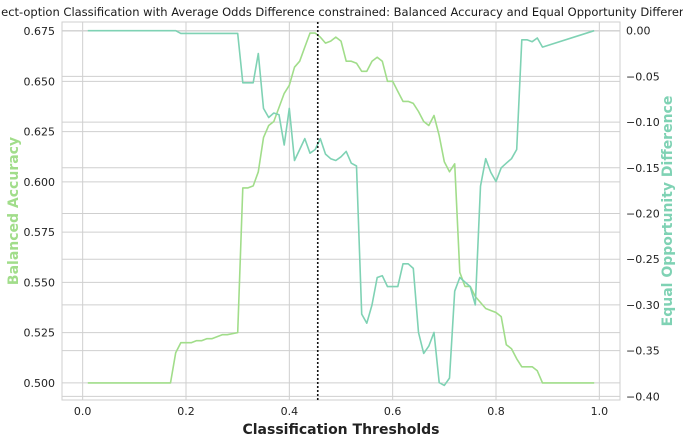 The width and height of the screenshot is (683, 443). What do you see at coordinates (186, 411) in the screenshot?
I see `x-tick-label: 0.2` at bounding box center [186, 411].